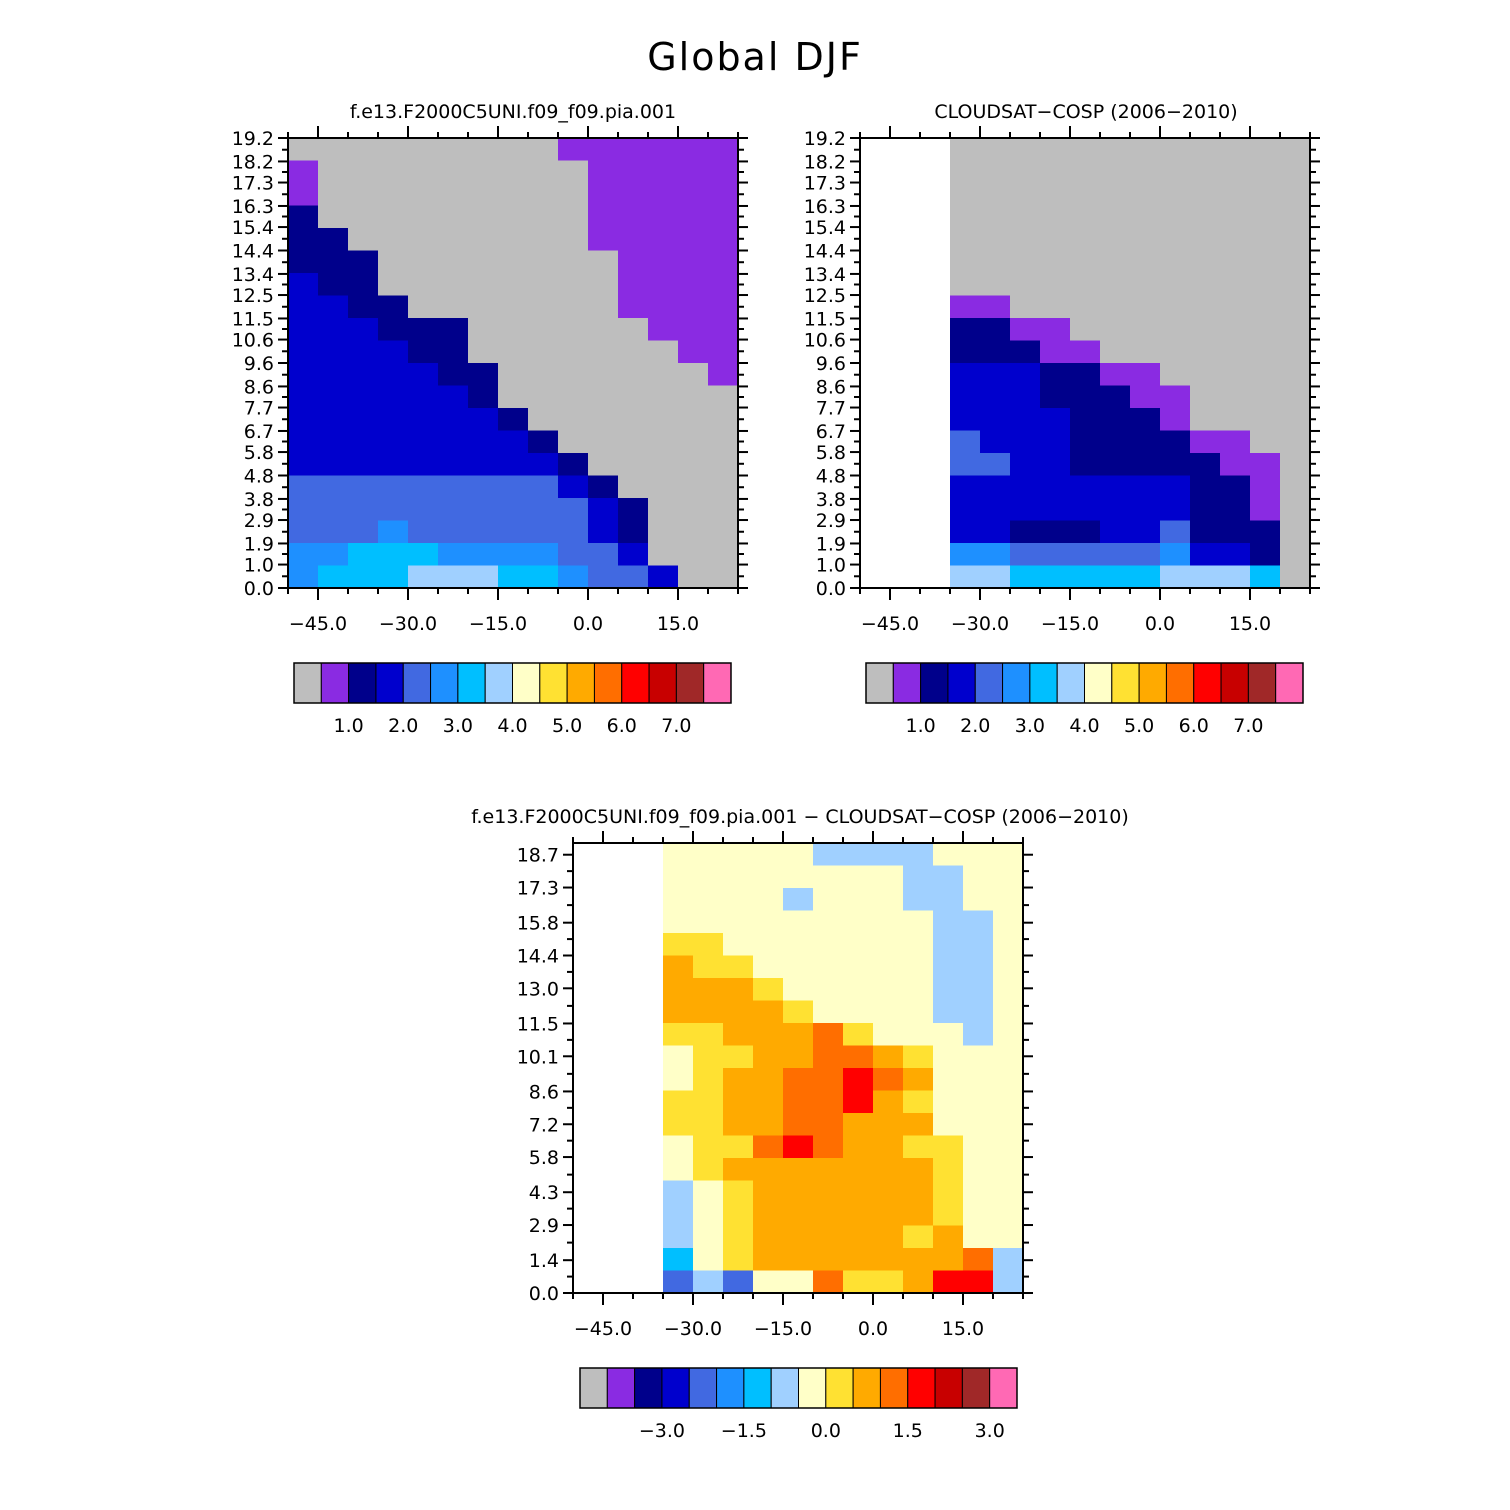  What do you see at coordinates (662, 1431) in the screenshot?
I see `colorbar-label: −3.0` at bounding box center [662, 1431].